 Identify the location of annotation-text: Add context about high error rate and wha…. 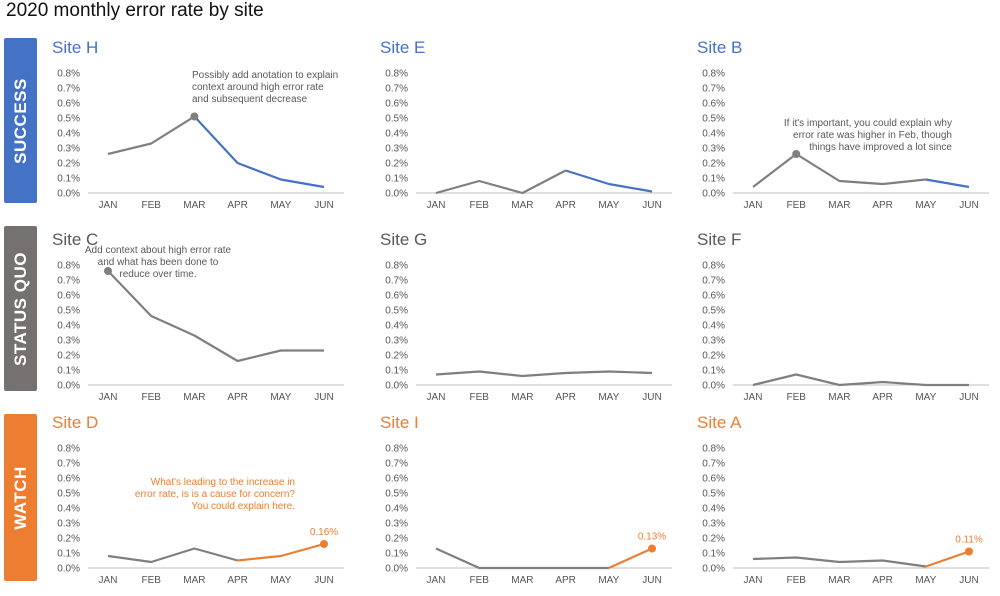
(158, 262).